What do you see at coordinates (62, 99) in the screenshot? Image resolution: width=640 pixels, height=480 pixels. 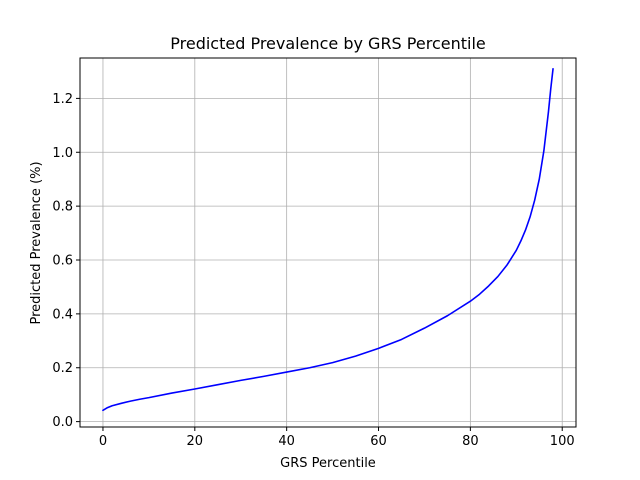 I see `y-tick-label: 1.2` at bounding box center [62, 99].